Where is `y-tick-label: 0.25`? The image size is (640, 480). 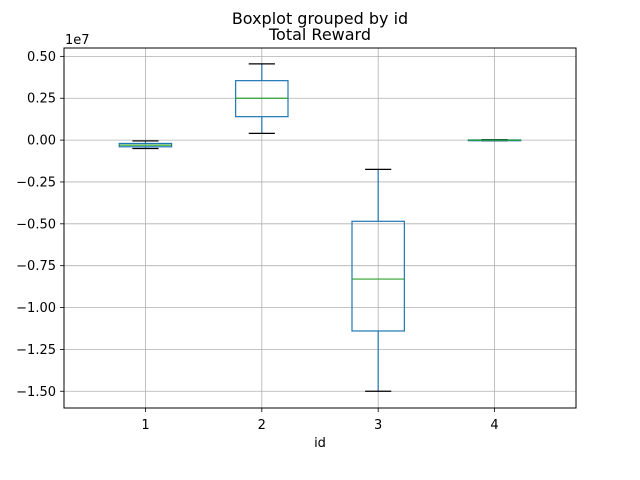 y-tick-label: 0.25 is located at coordinates (41, 99).